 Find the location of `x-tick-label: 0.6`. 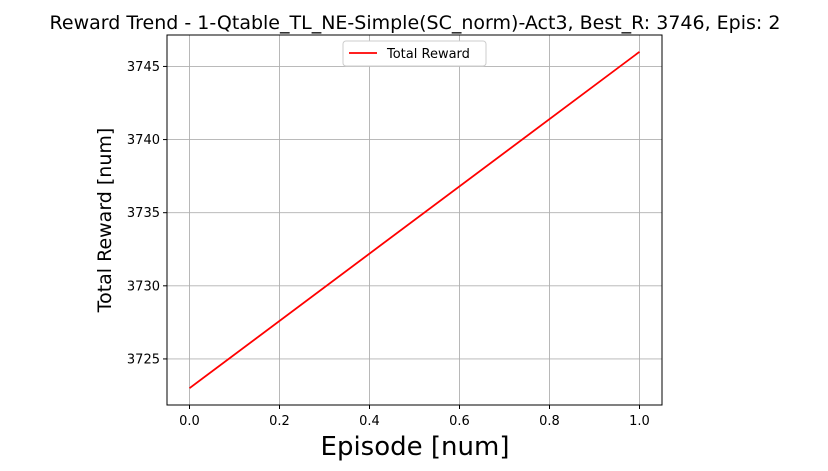

x-tick-label: 0.6 is located at coordinates (459, 421).